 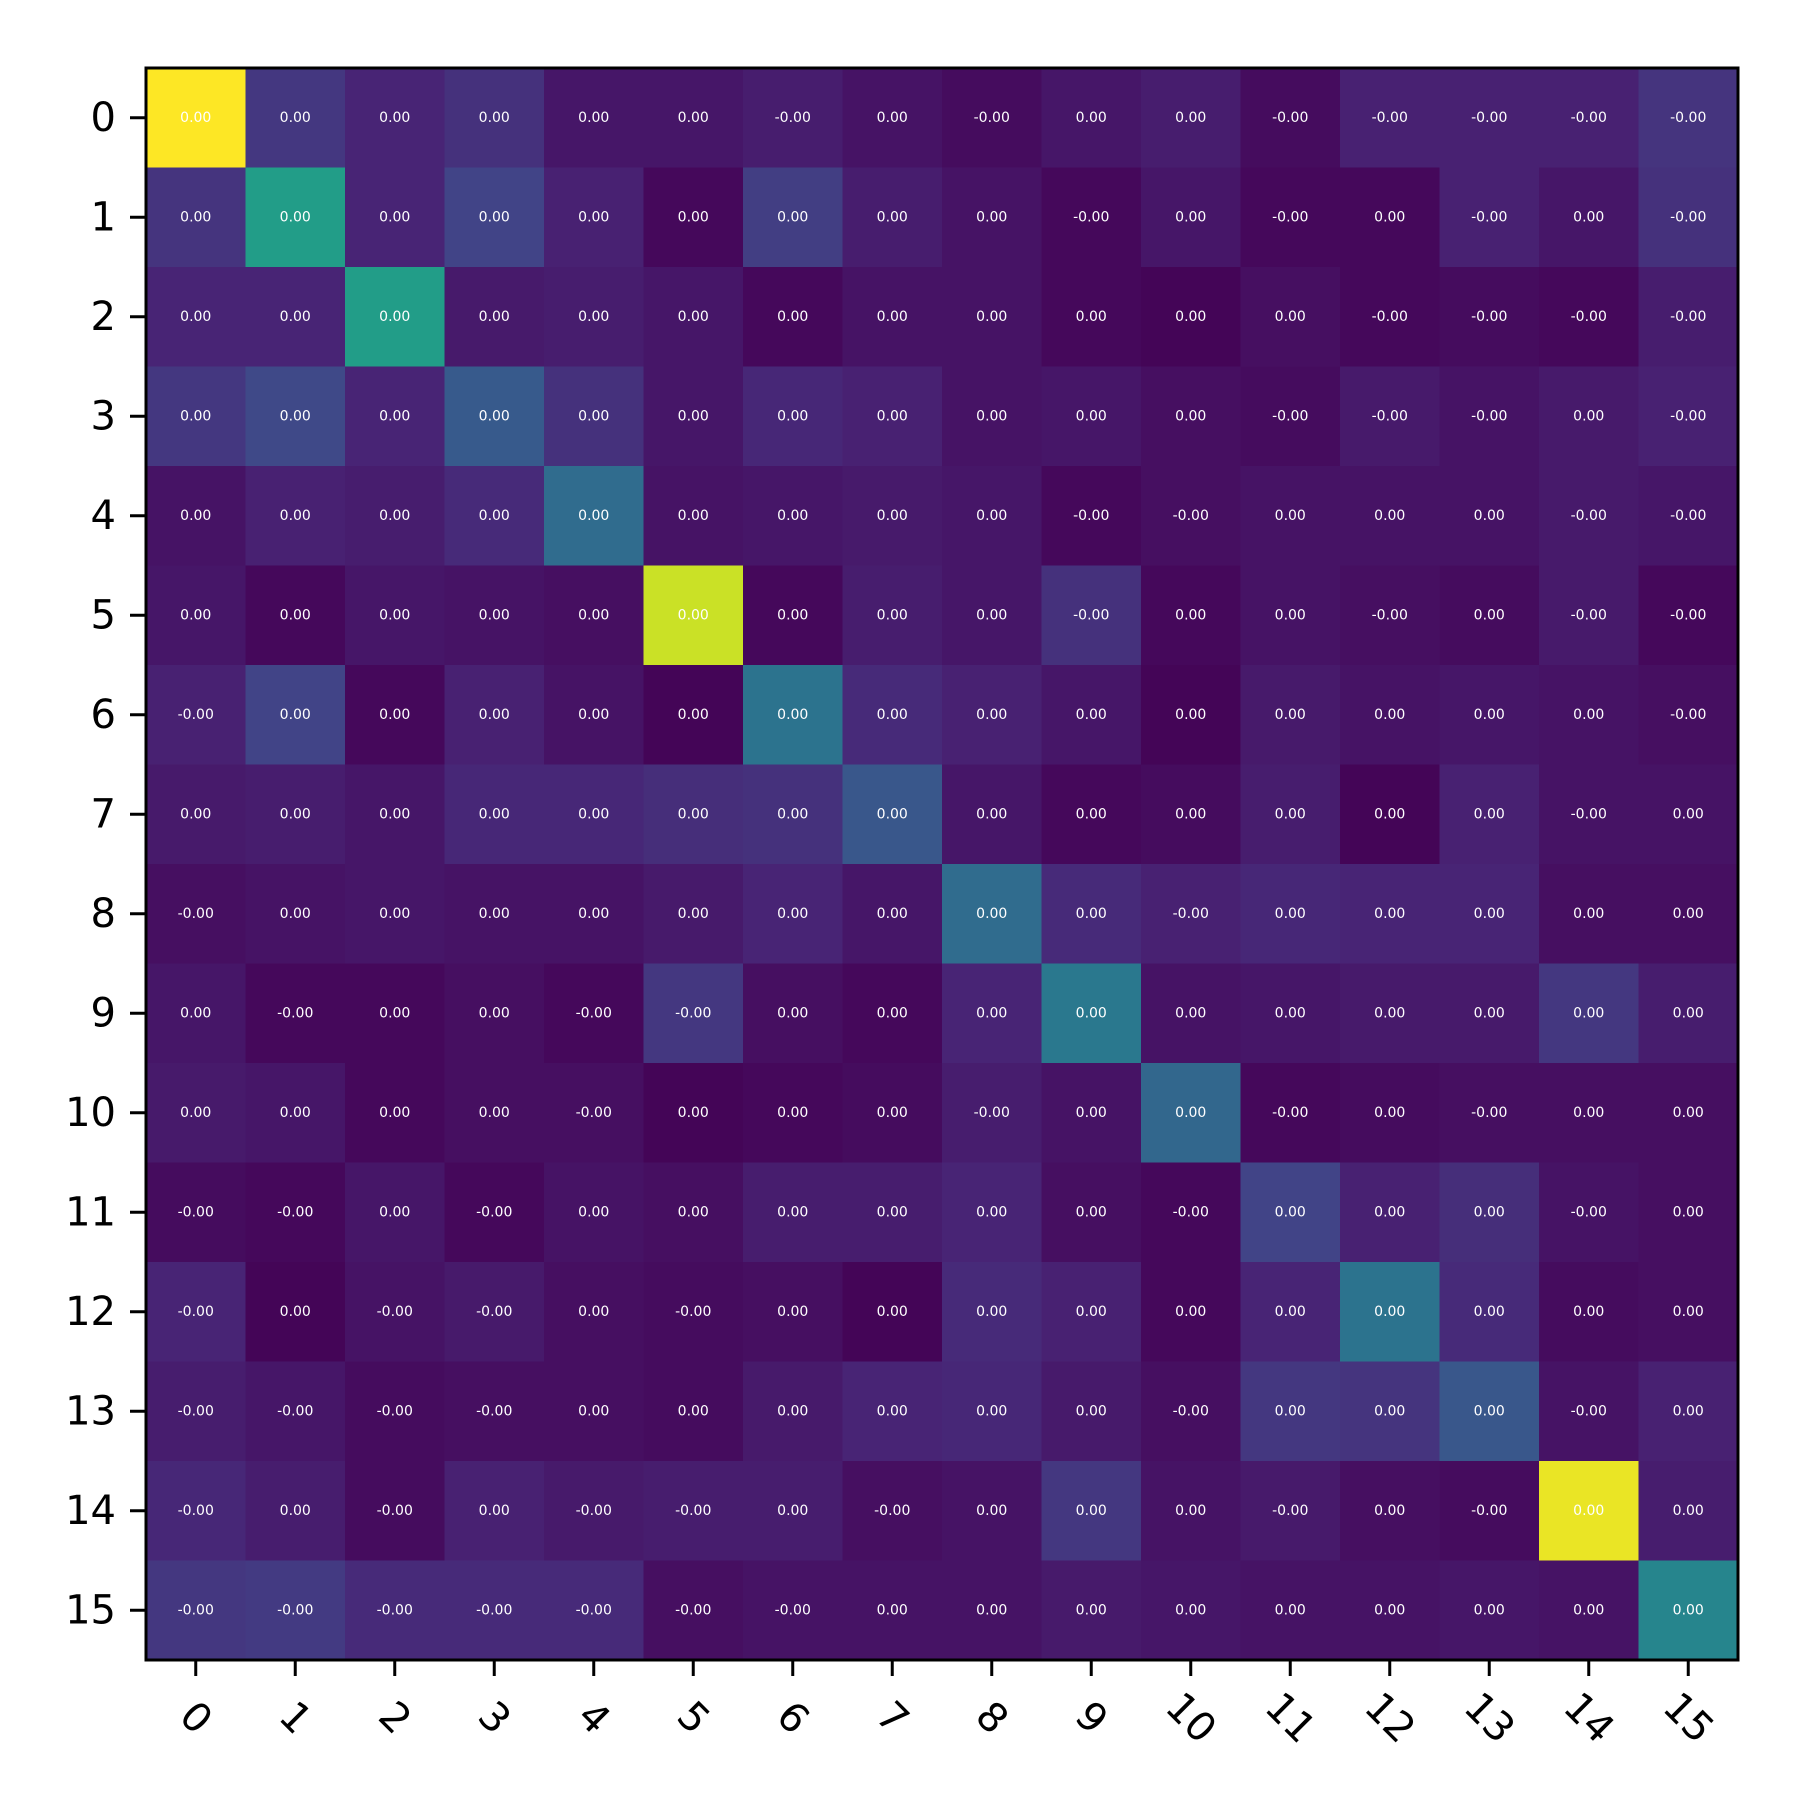 I want to click on heatmap-cell-r11-c9, so click(x=1091, y=1212).